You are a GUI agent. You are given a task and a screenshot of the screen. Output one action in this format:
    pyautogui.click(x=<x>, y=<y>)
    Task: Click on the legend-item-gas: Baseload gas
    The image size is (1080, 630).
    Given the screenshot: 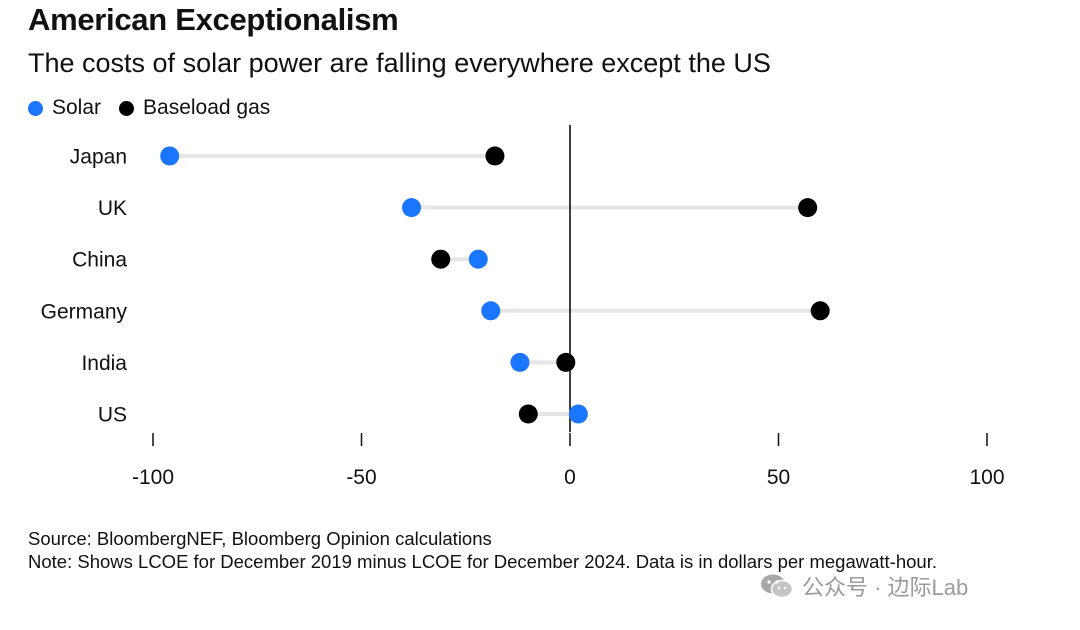 What is the action you would take?
    pyautogui.click(x=194, y=108)
    